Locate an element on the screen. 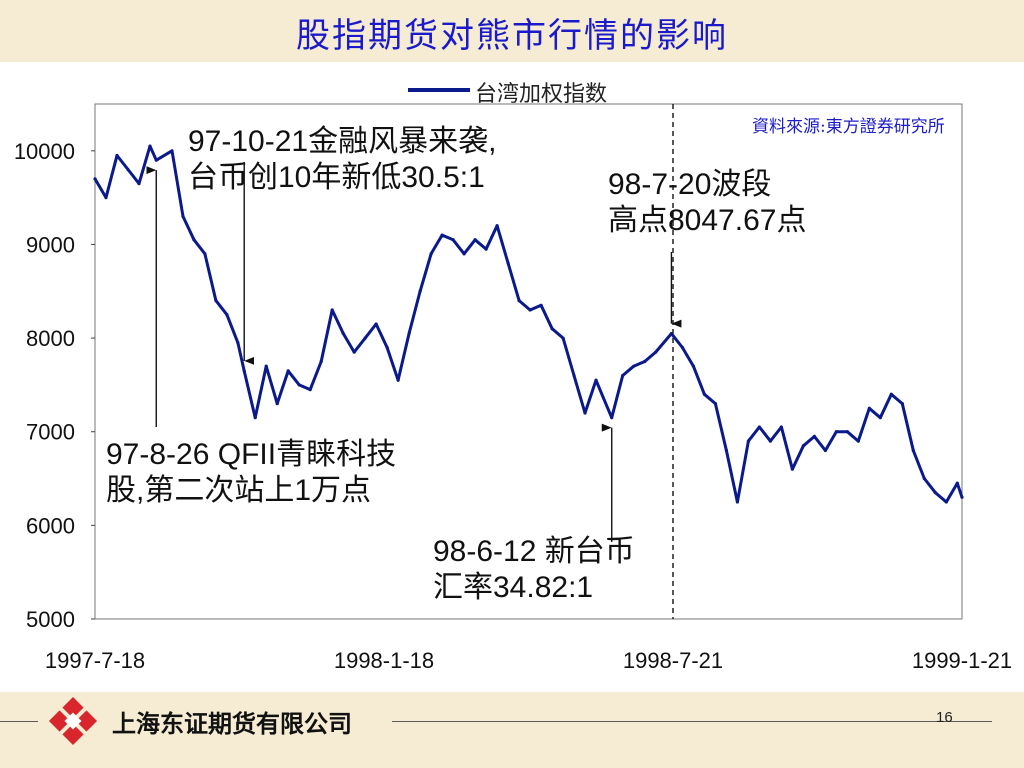 This screenshot has height=768, width=1024. annotation-line: 97-10-21金融风暴来袭, is located at coordinates (342, 141).